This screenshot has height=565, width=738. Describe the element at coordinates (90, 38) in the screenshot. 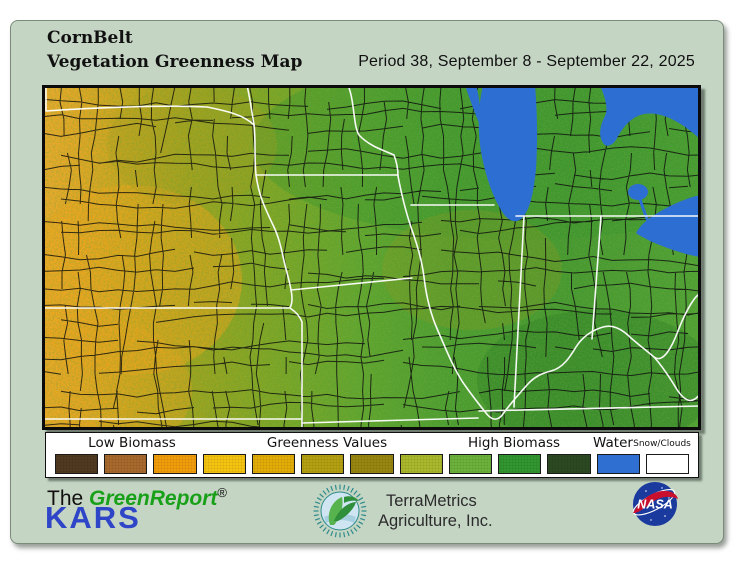

I see `page-title: CornBelt` at that location.